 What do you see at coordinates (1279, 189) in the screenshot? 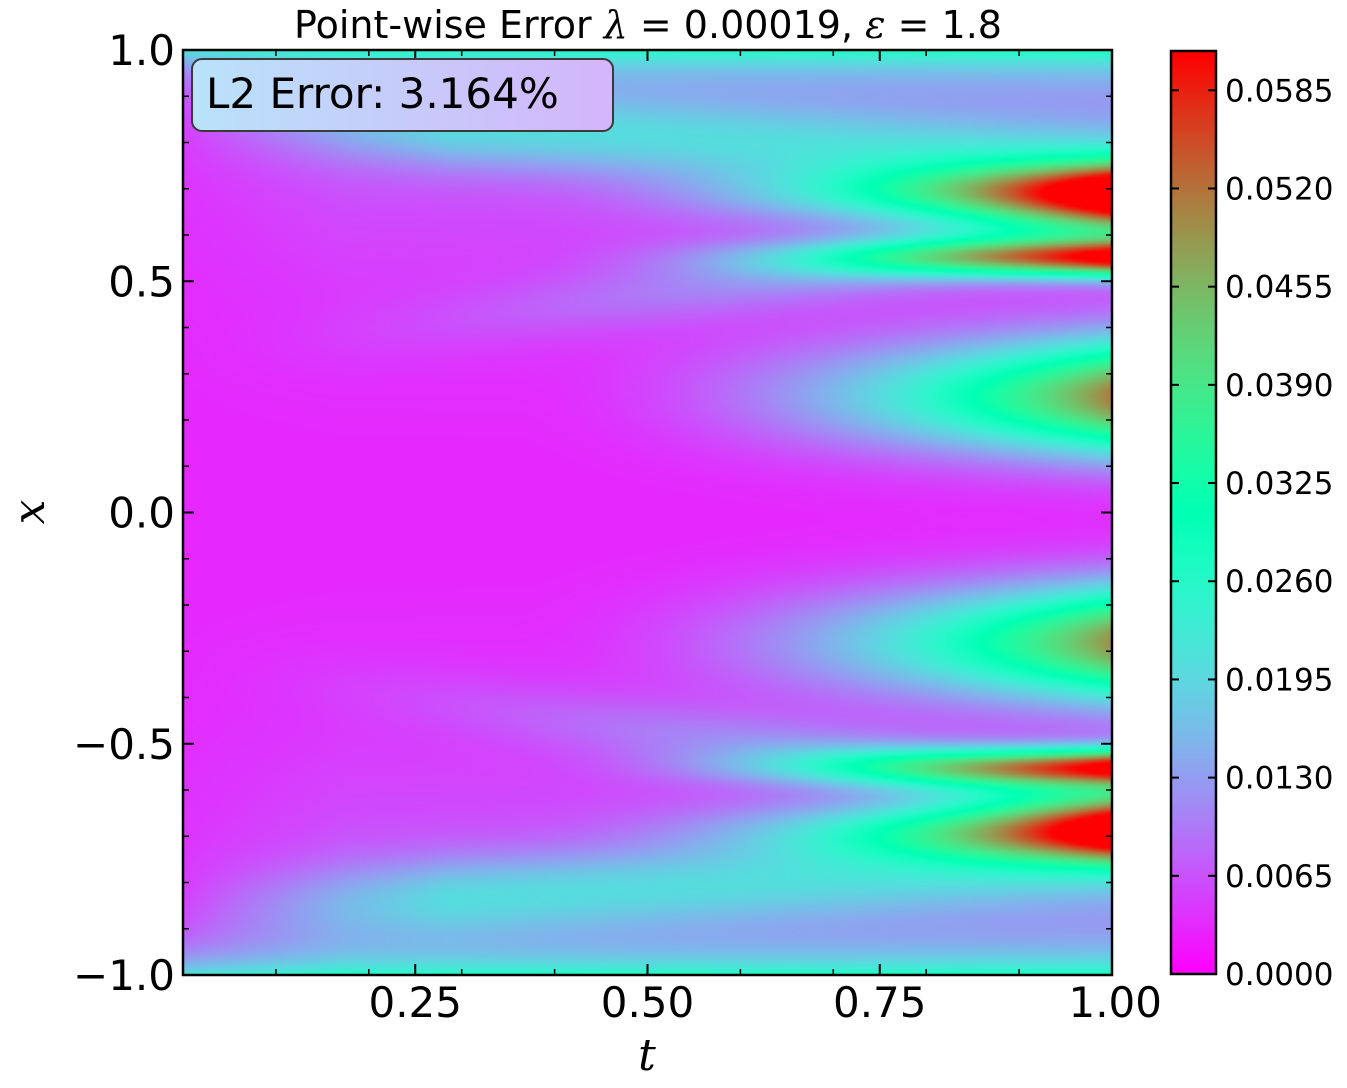
I see `colorbar-tick-label: 0.0520` at bounding box center [1279, 189].